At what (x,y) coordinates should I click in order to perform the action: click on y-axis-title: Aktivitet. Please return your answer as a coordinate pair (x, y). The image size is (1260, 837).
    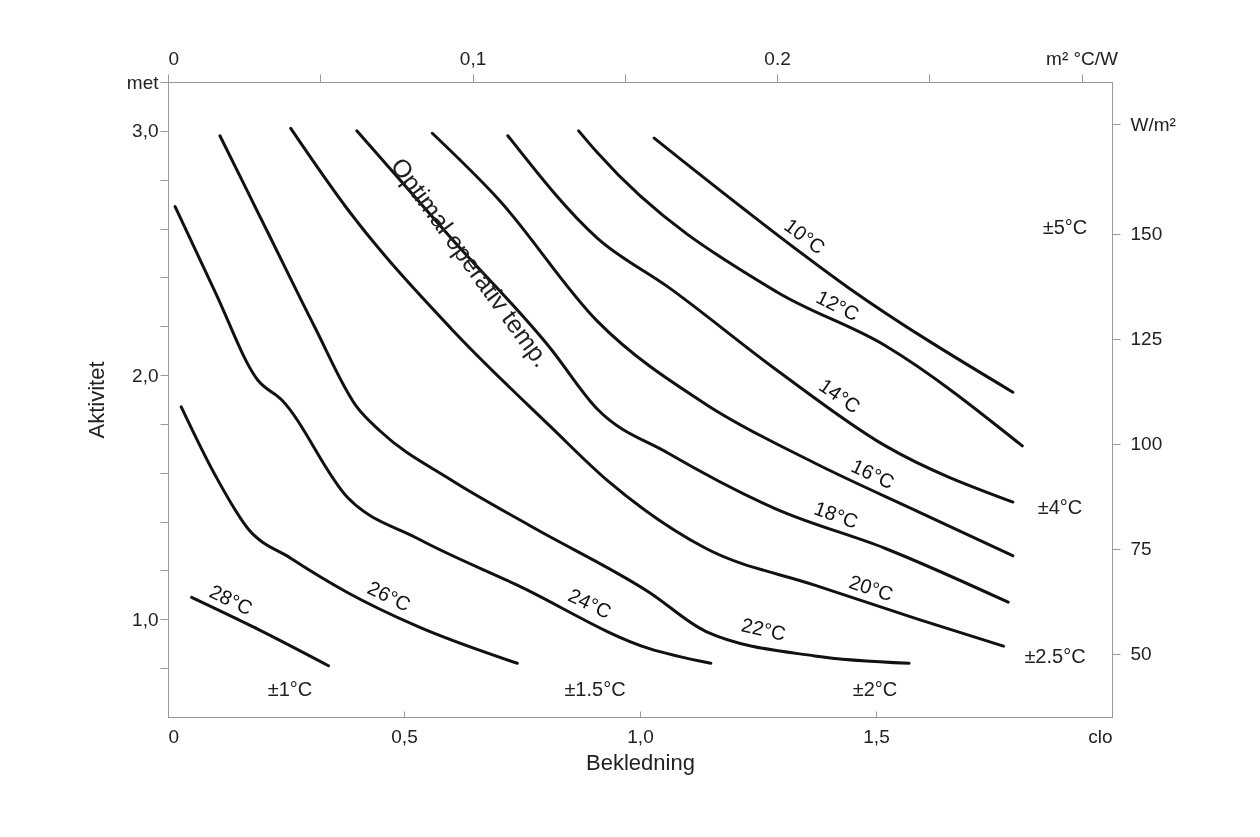
    Looking at the image, I should click on (96, 400).